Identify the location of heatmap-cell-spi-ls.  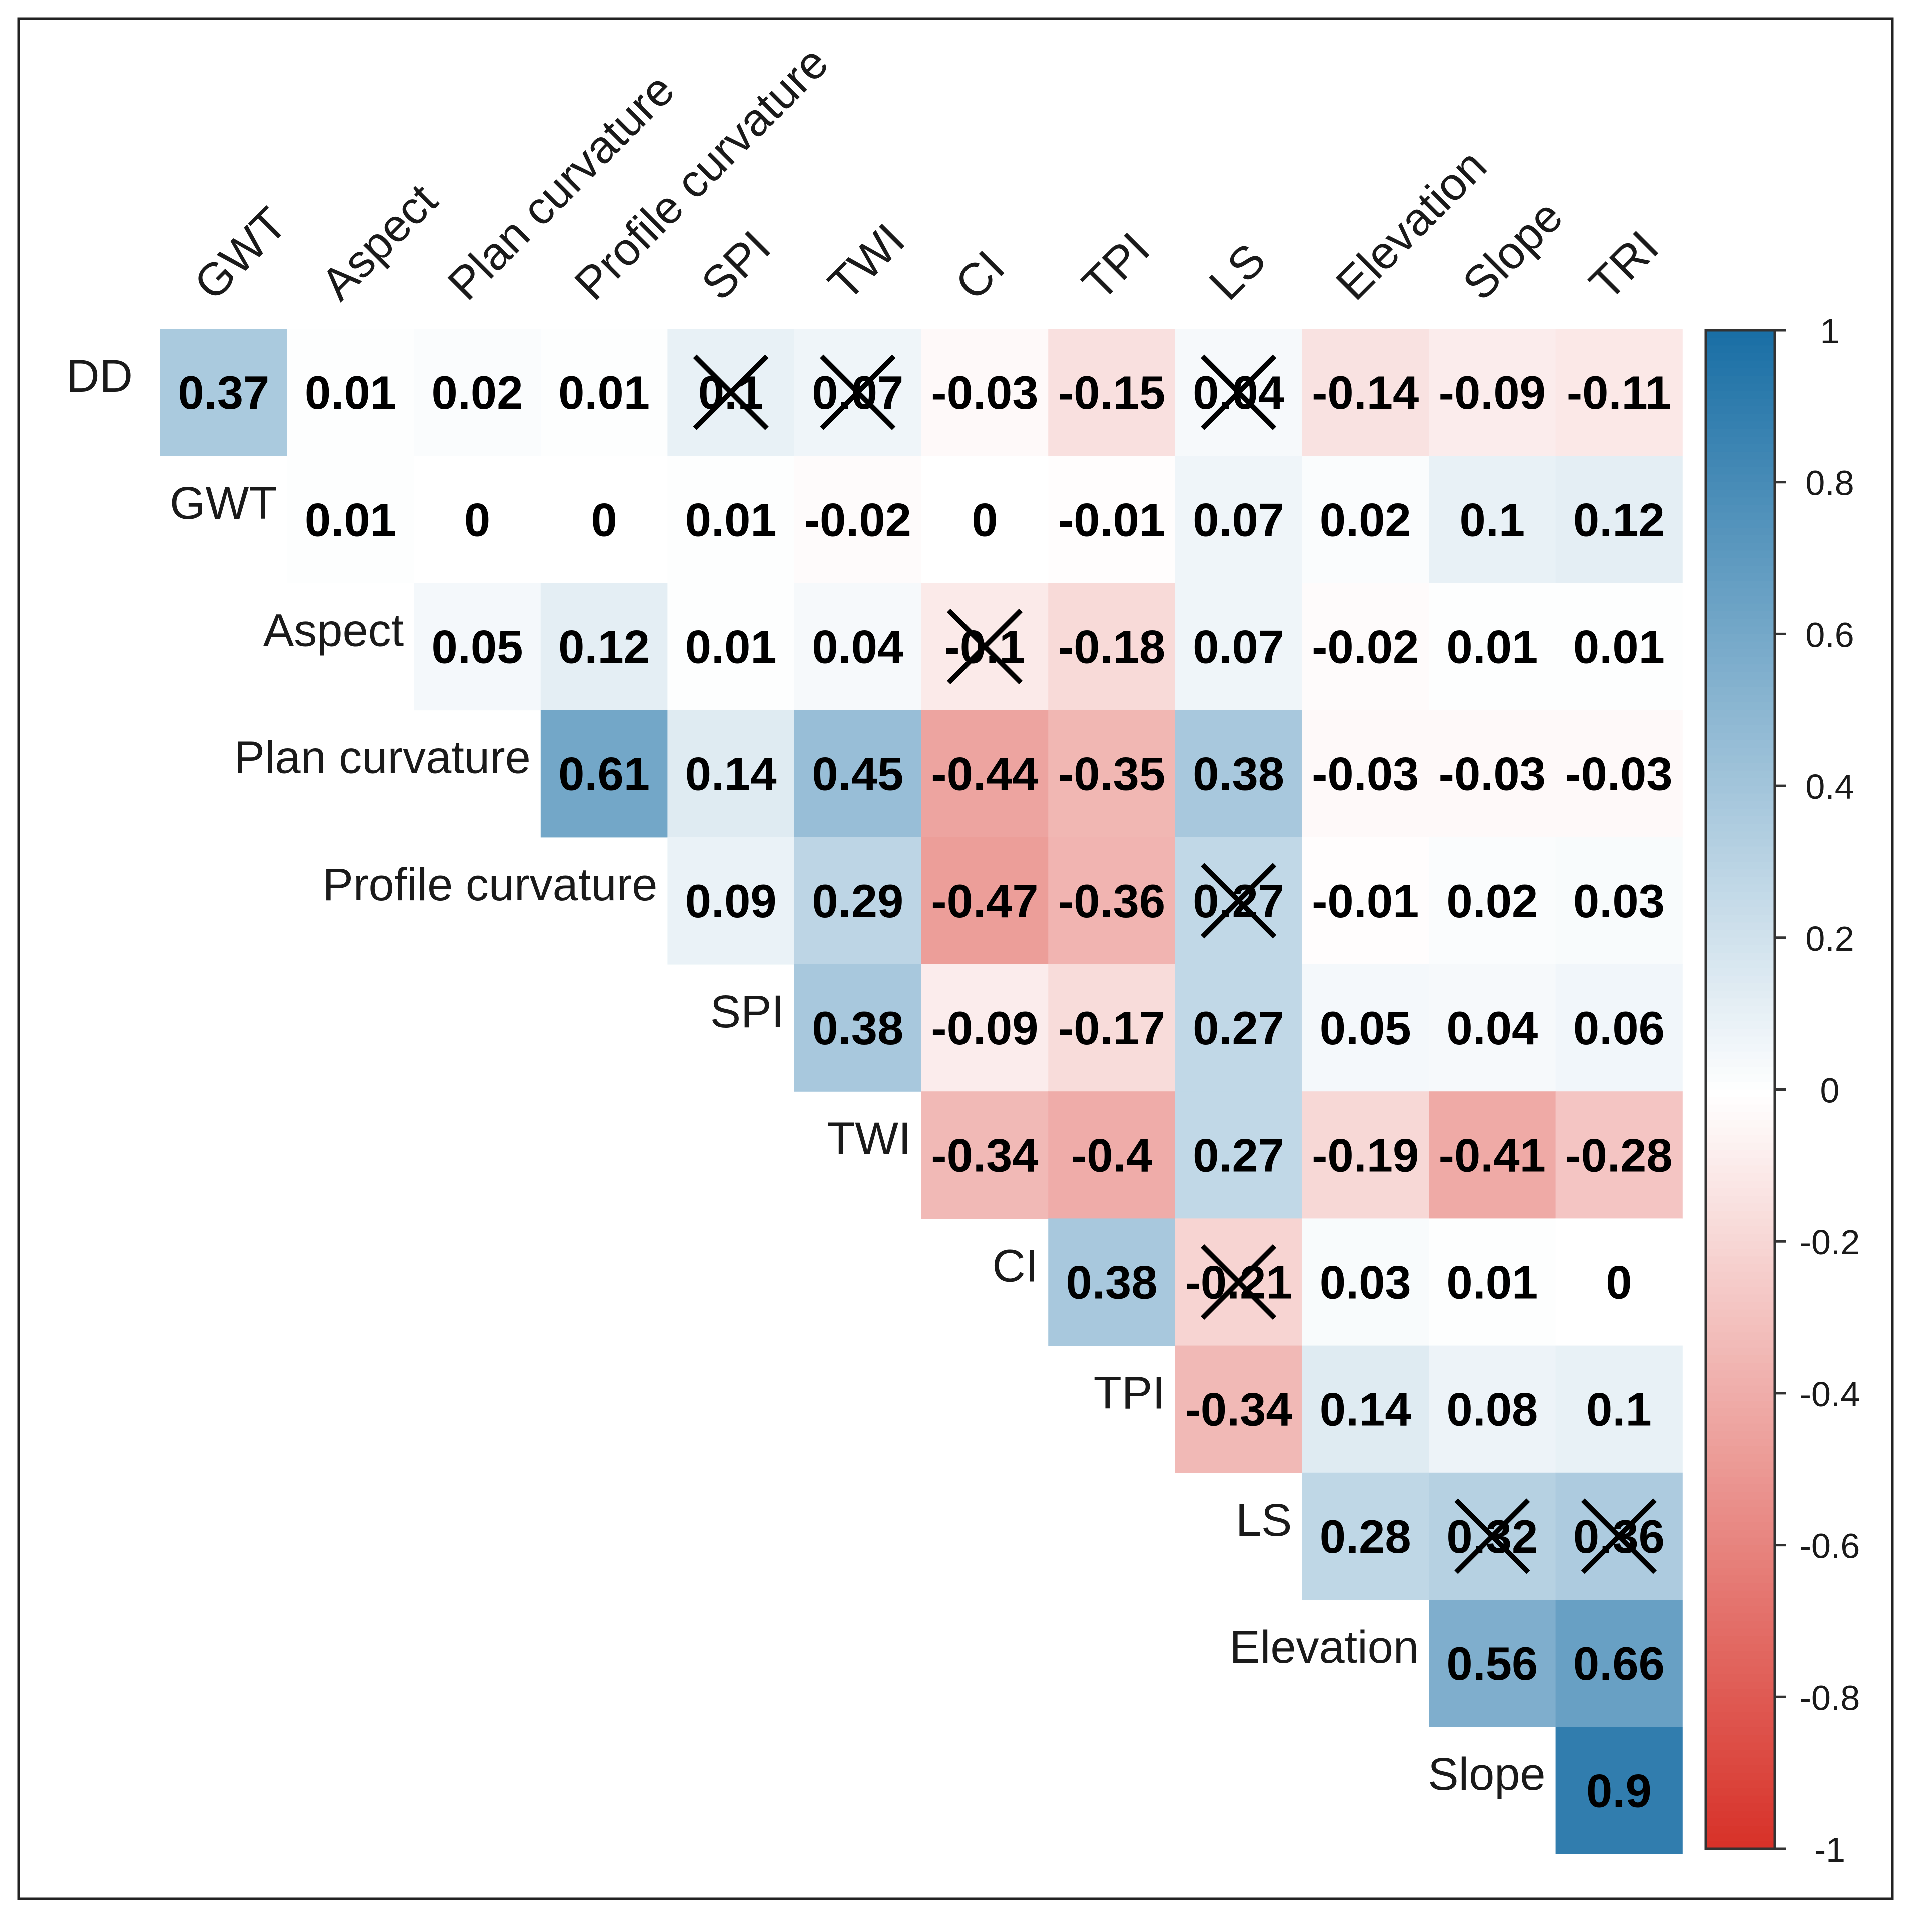
(1238, 1028).